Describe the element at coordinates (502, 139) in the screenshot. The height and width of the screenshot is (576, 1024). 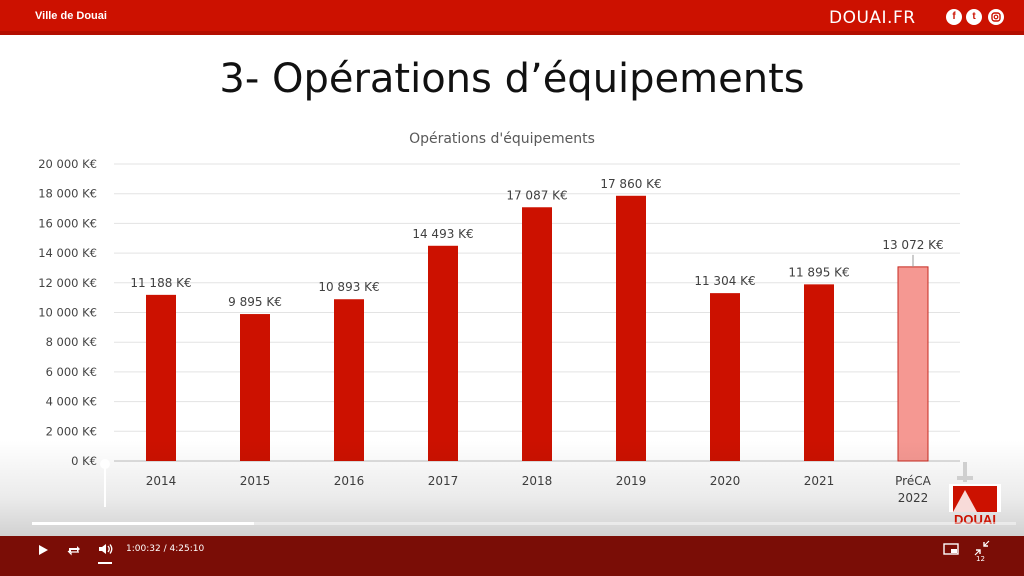
I see `chart-title: Opérations d'équipements` at that location.